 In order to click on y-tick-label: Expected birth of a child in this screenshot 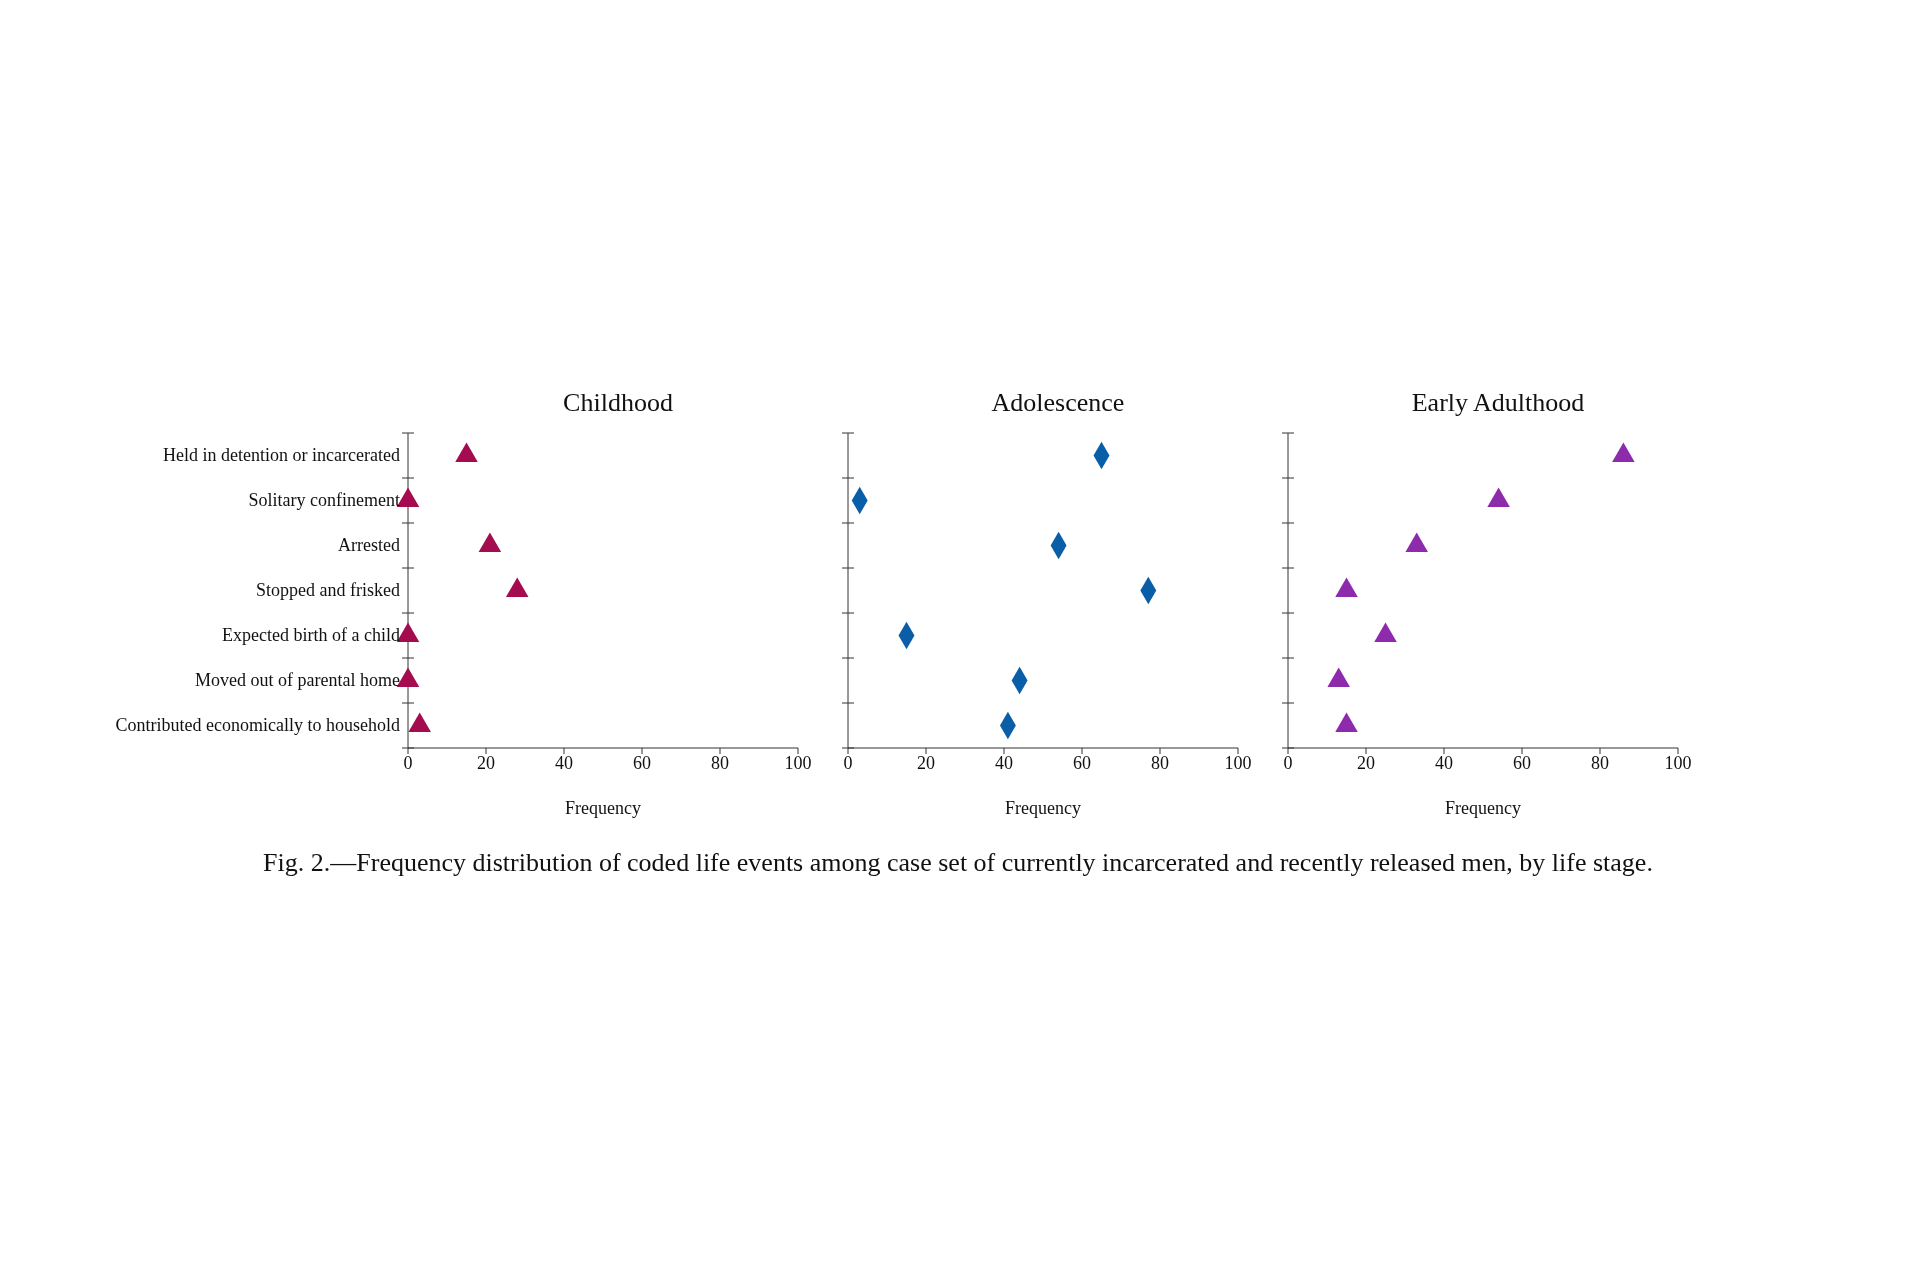, I will do `click(311, 634)`.